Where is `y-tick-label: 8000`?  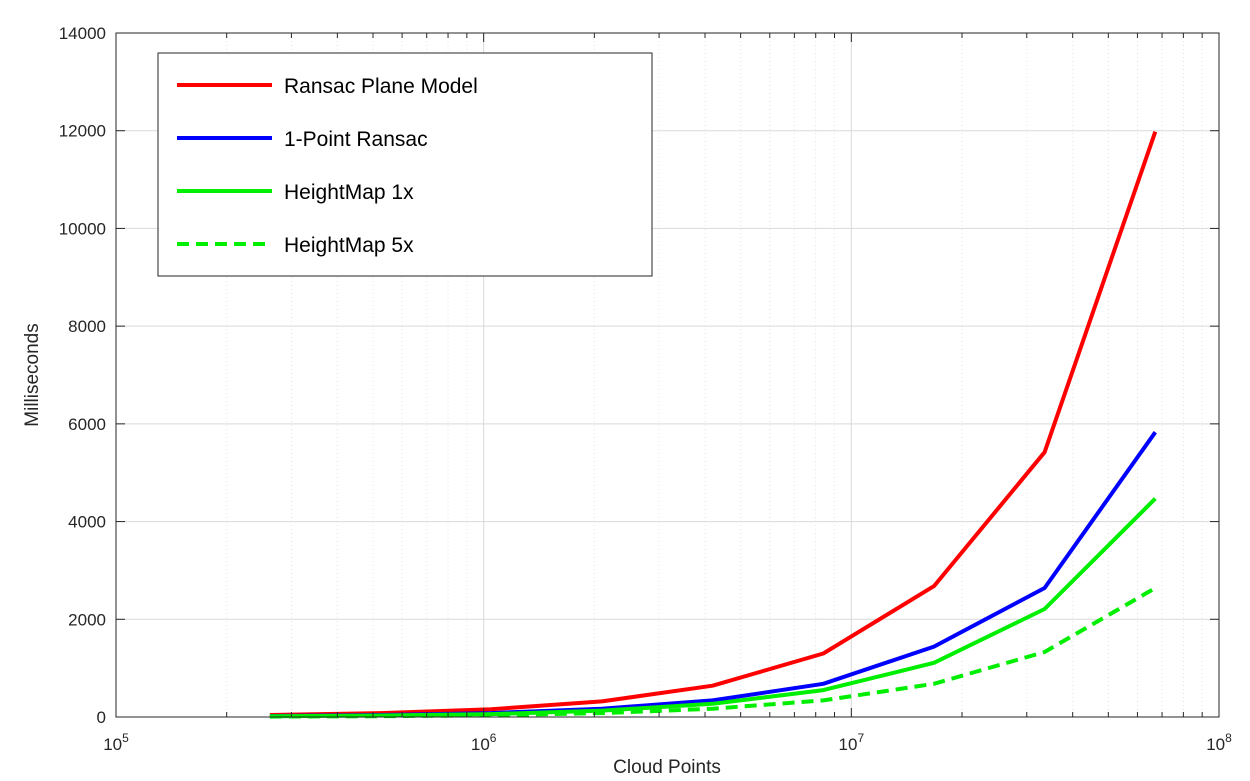 y-tick-label: 8000 is located at coordinates (87, 326).